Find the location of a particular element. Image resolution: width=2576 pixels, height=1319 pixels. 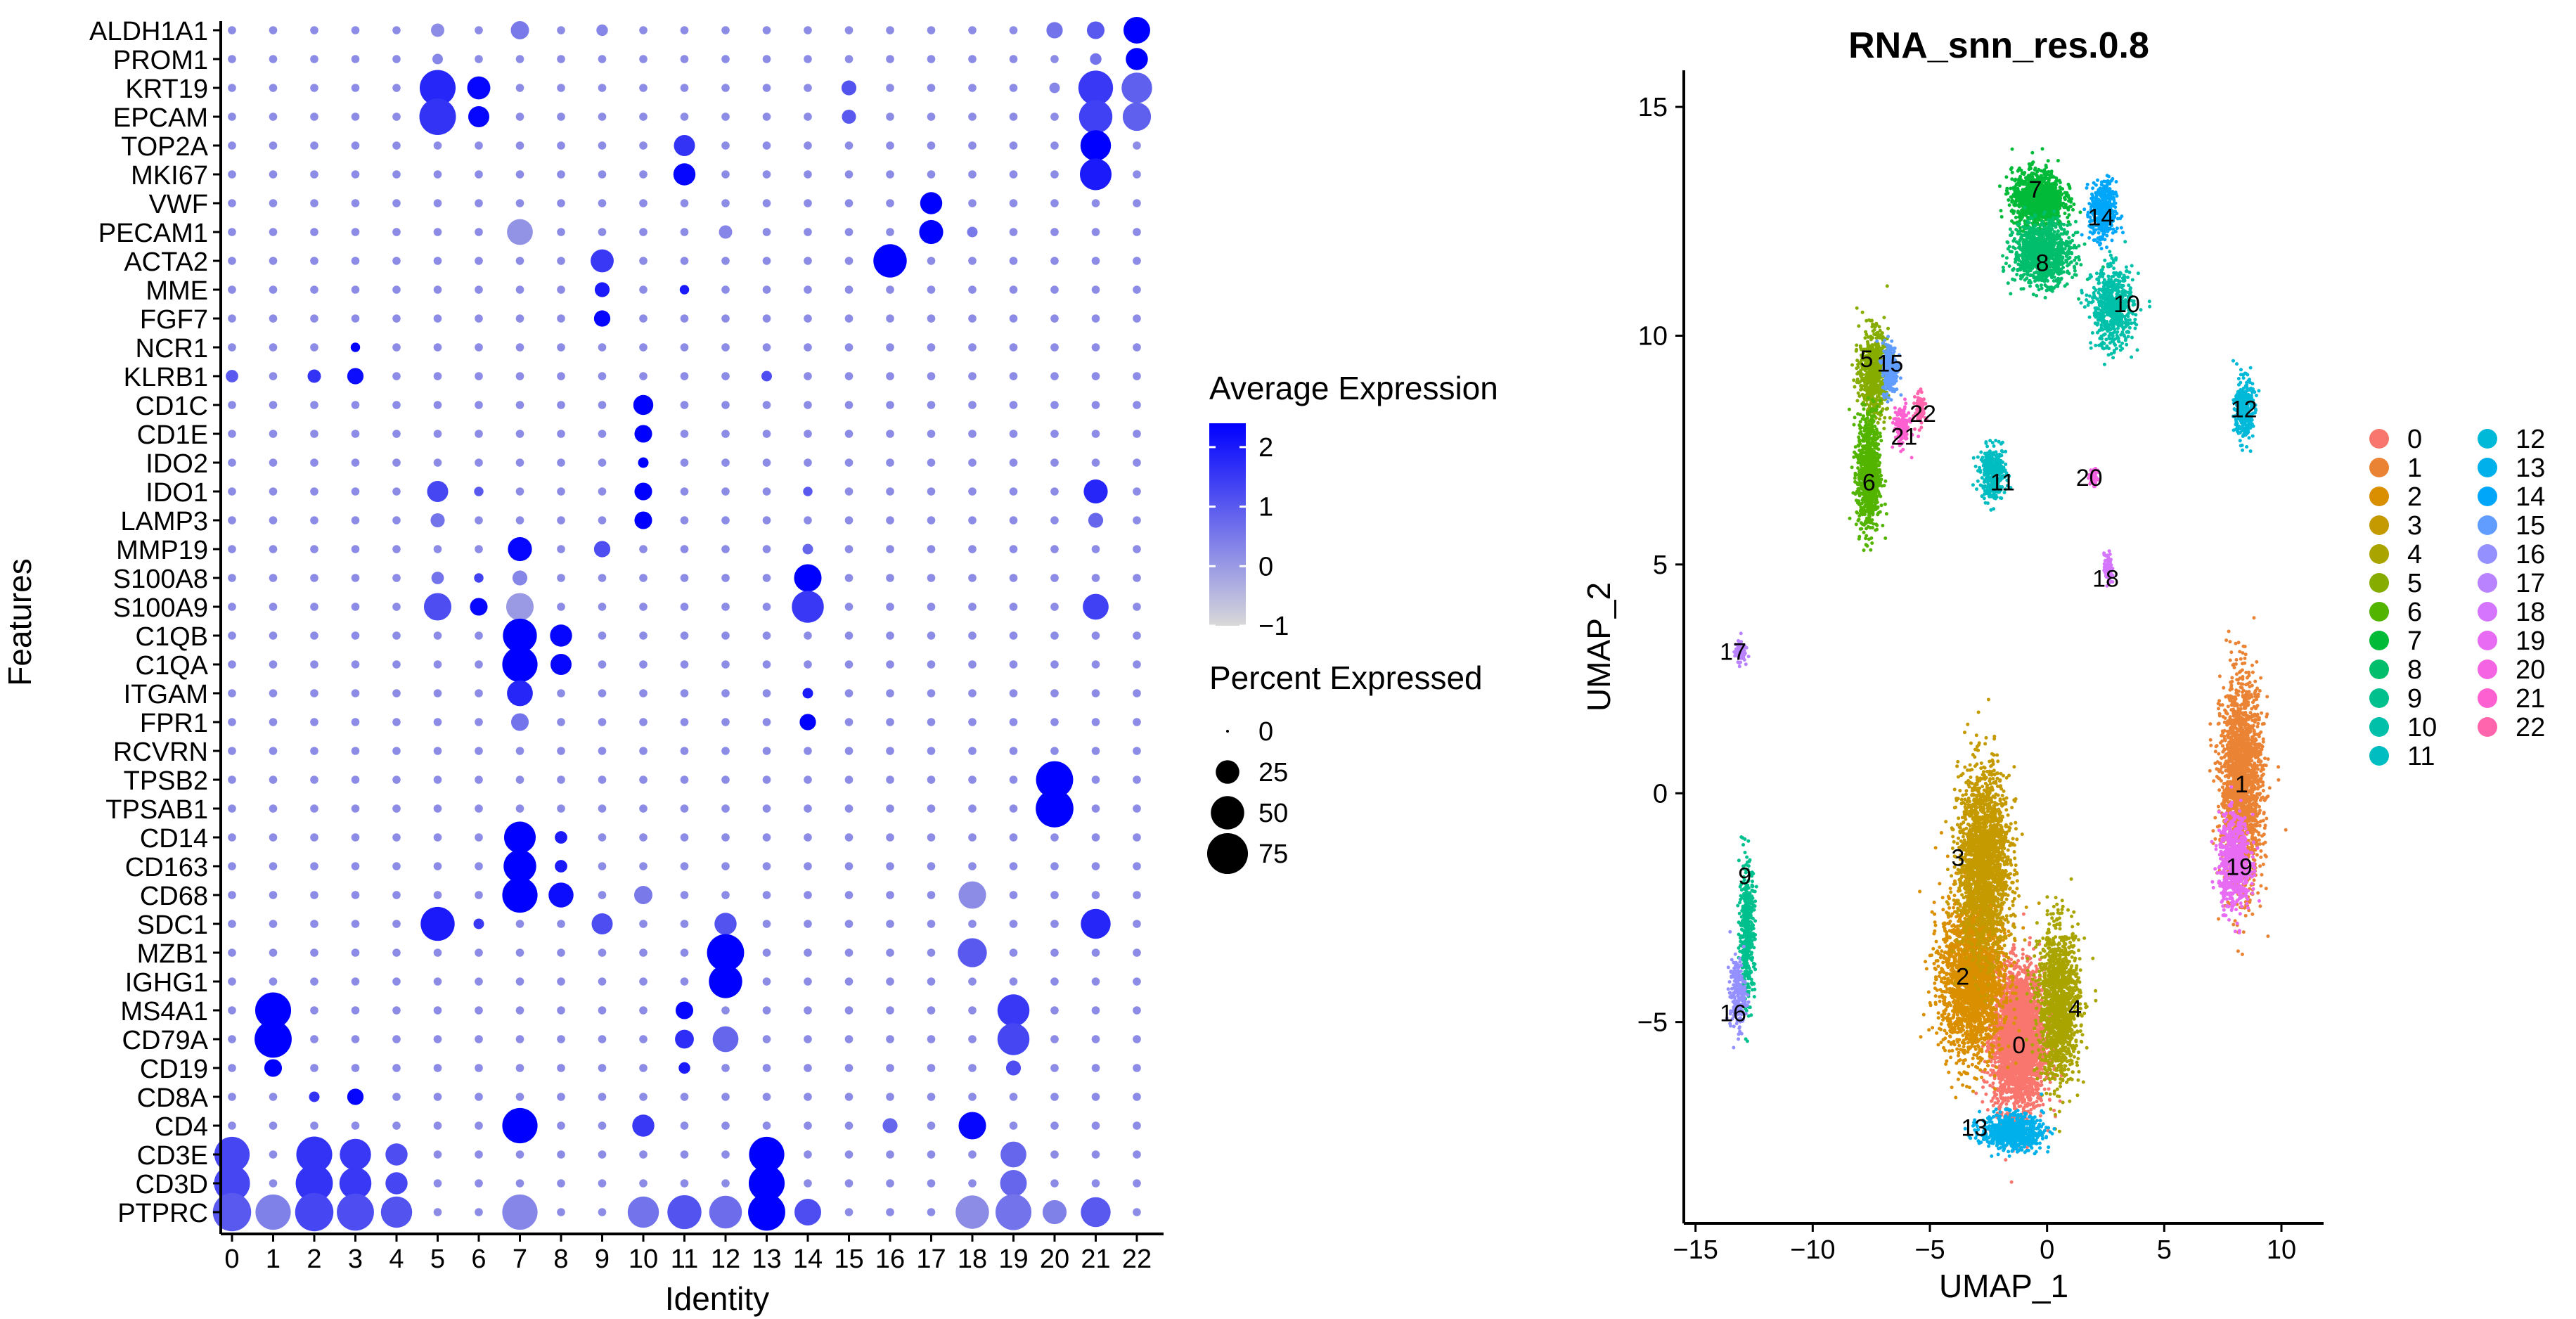

cluster-tick-label-16: 16 is located at coordinates (890, 1259).